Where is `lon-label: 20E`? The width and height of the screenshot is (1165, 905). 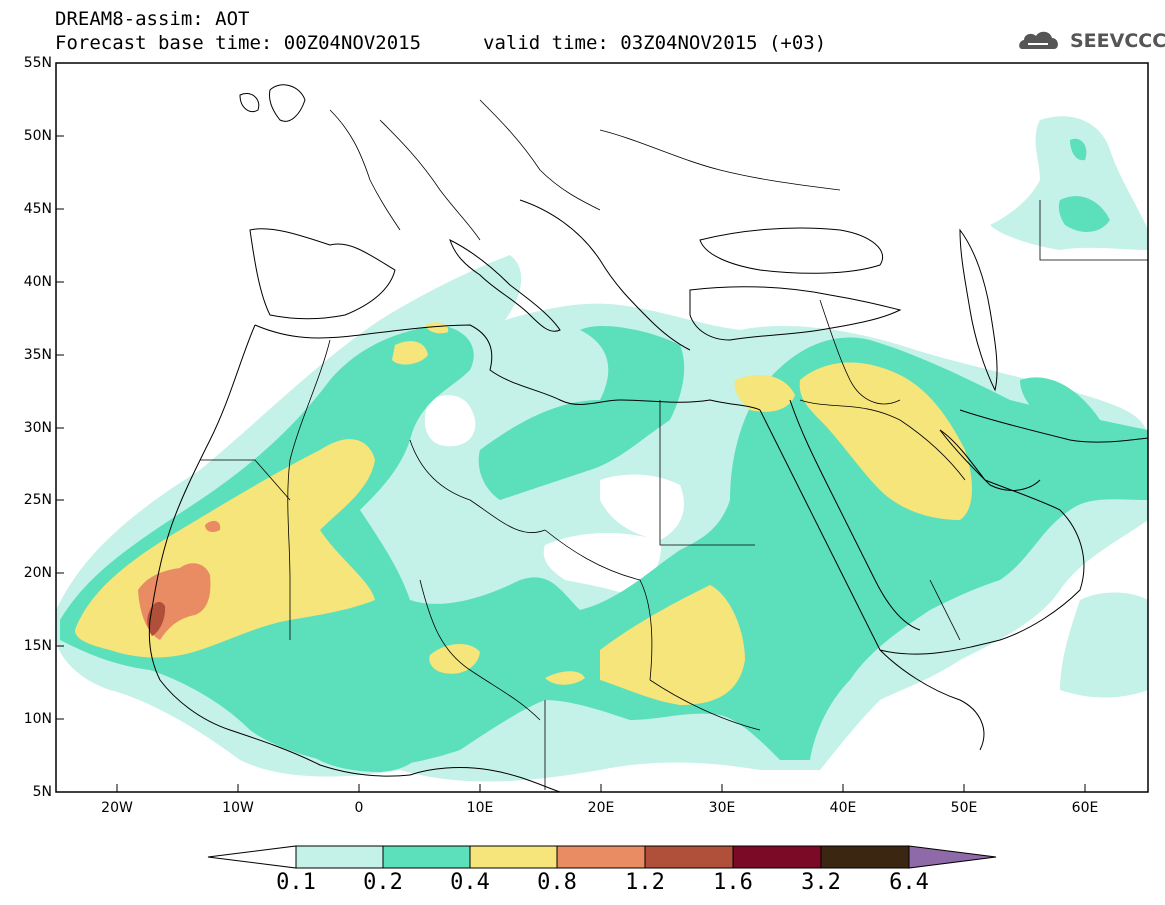 lon-label: 20E is located at coordinates (601, 808).